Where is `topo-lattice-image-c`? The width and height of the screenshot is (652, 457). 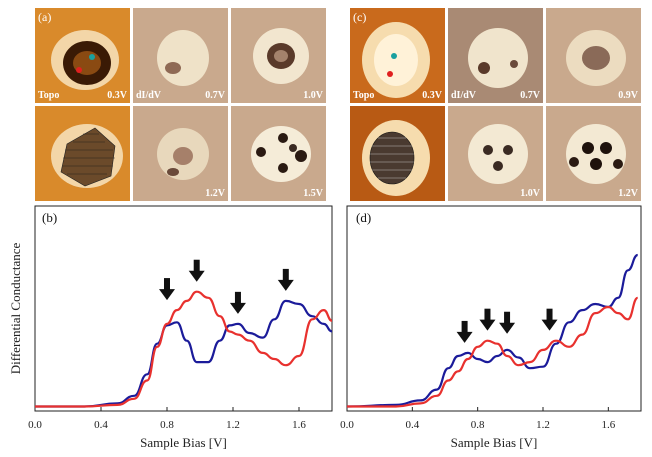
topo-lattice-image-c is located at coordinates (397, 153).